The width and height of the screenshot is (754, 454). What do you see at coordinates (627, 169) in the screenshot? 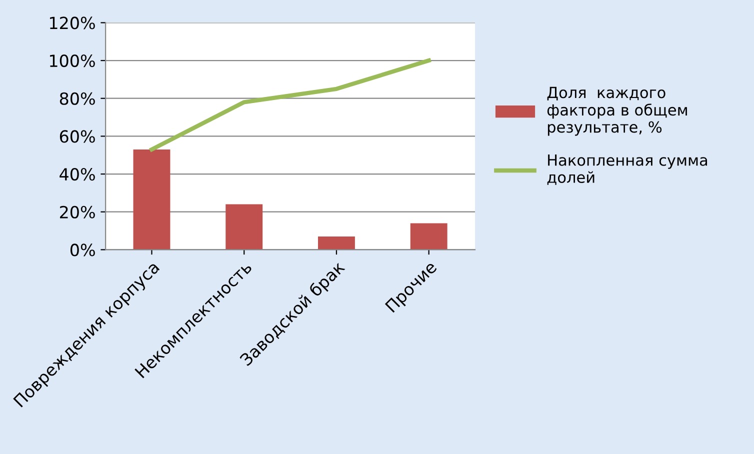
I see `legend-label: Накопленная сумма долей` at bounding box center [627, 169].